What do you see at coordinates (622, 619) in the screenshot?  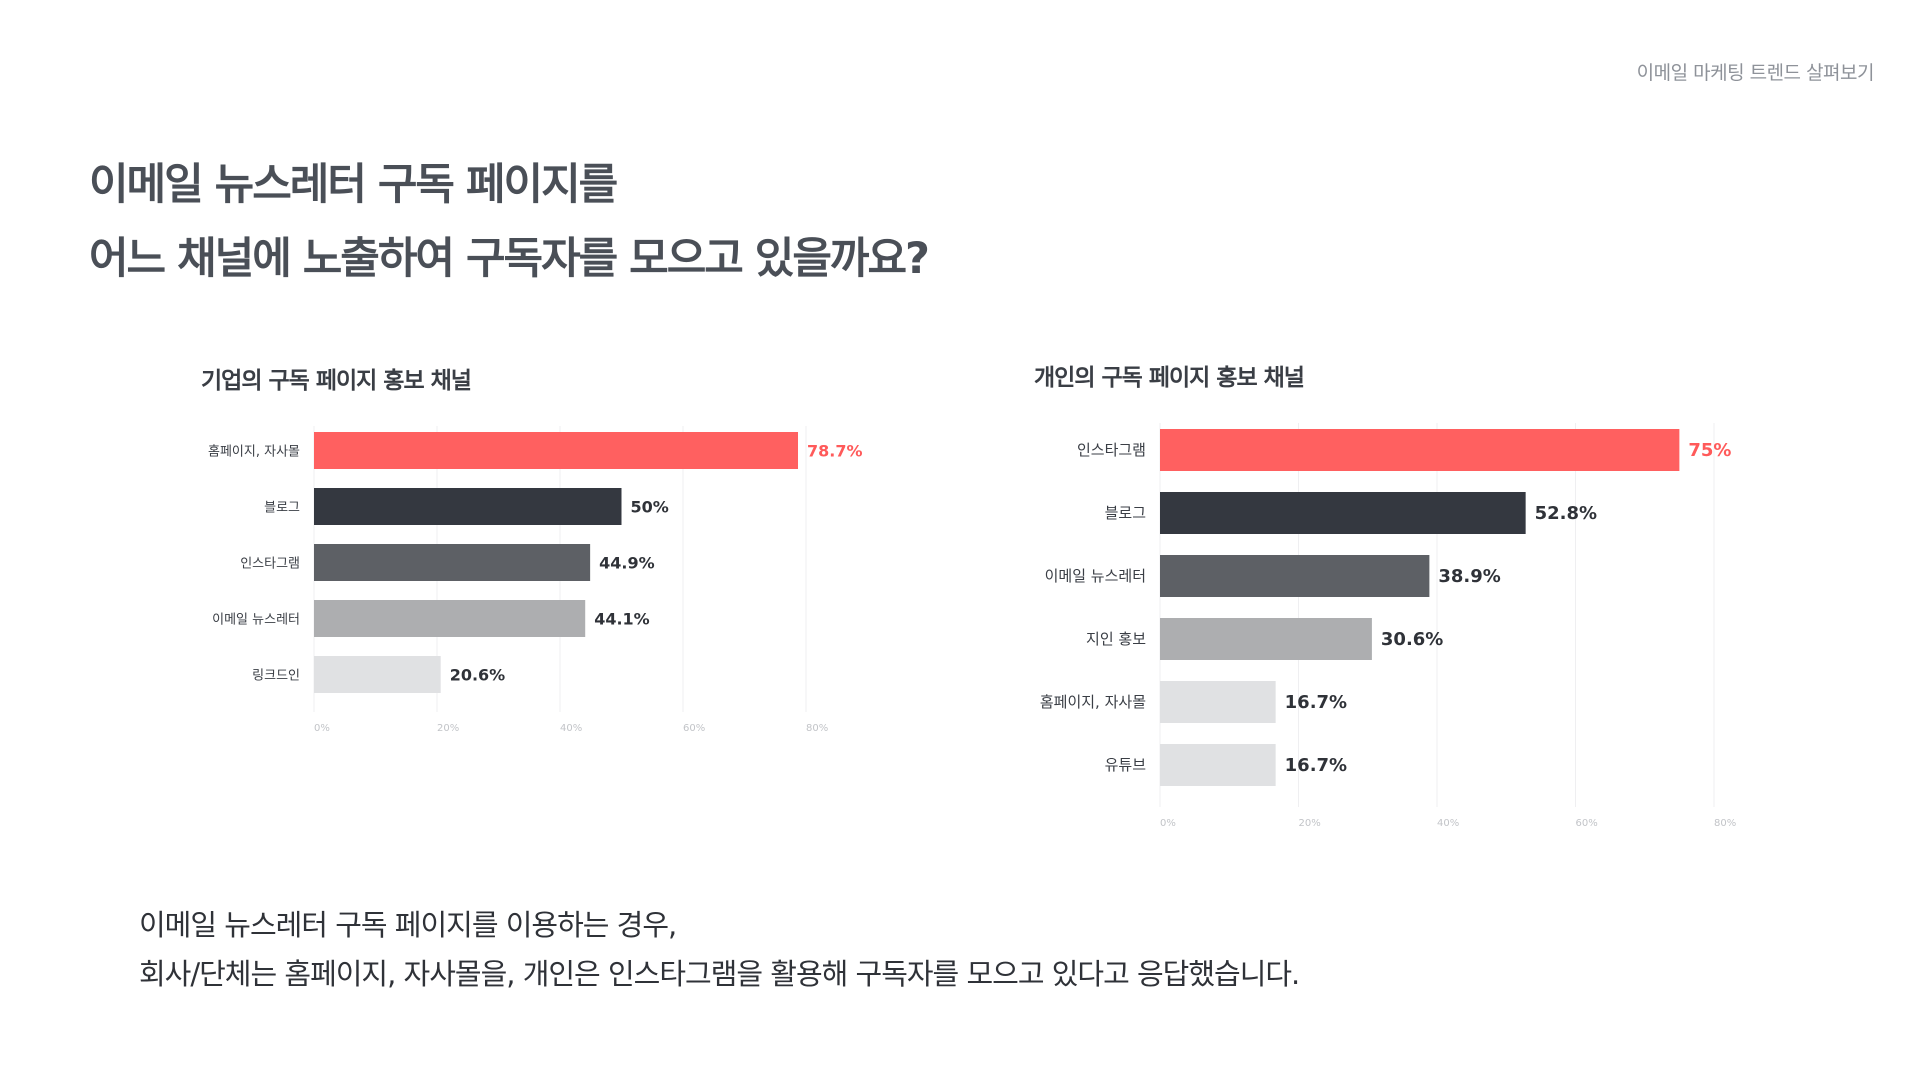 I see `data-label: 44.1%` at bounding box center [622, 619].